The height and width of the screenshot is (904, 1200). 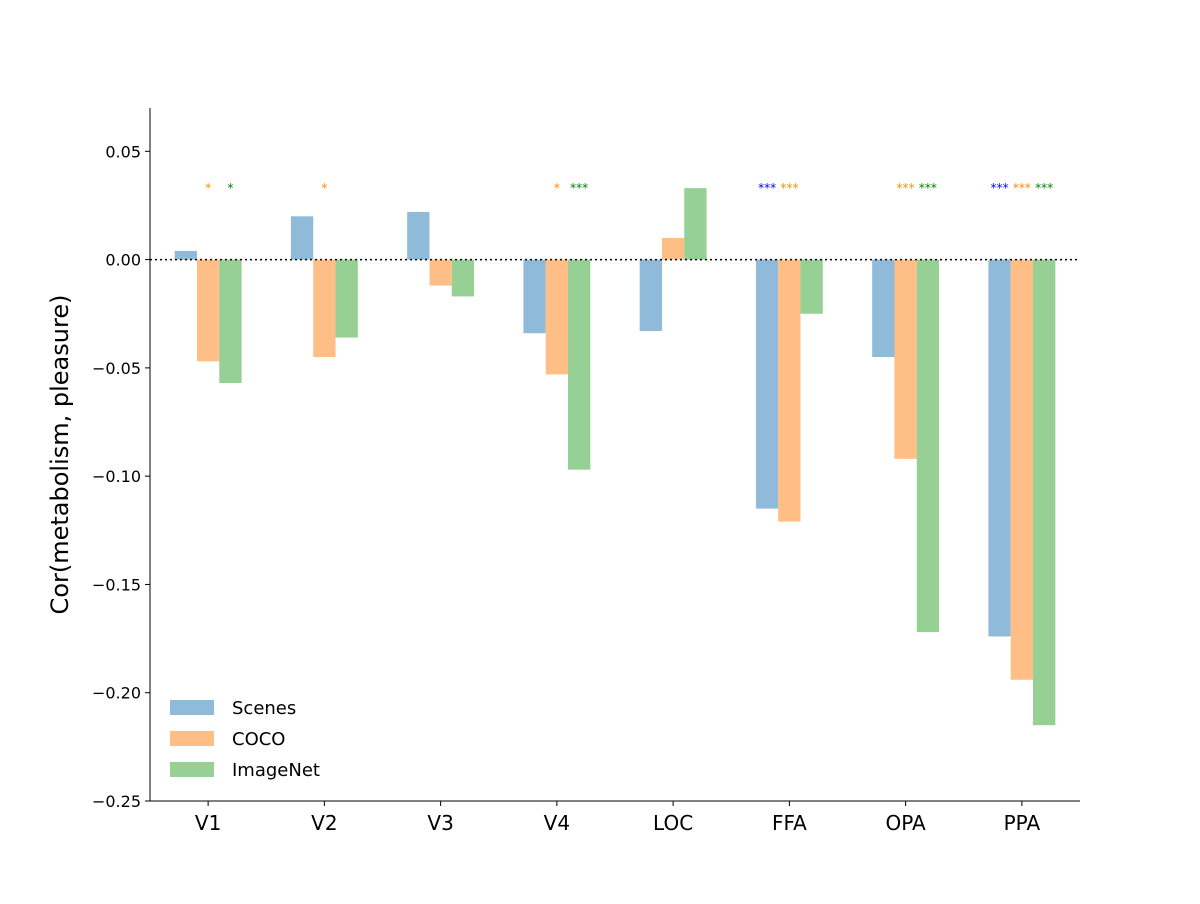 I want to click on bar-scenes-v1, so click(x=185, y=255).